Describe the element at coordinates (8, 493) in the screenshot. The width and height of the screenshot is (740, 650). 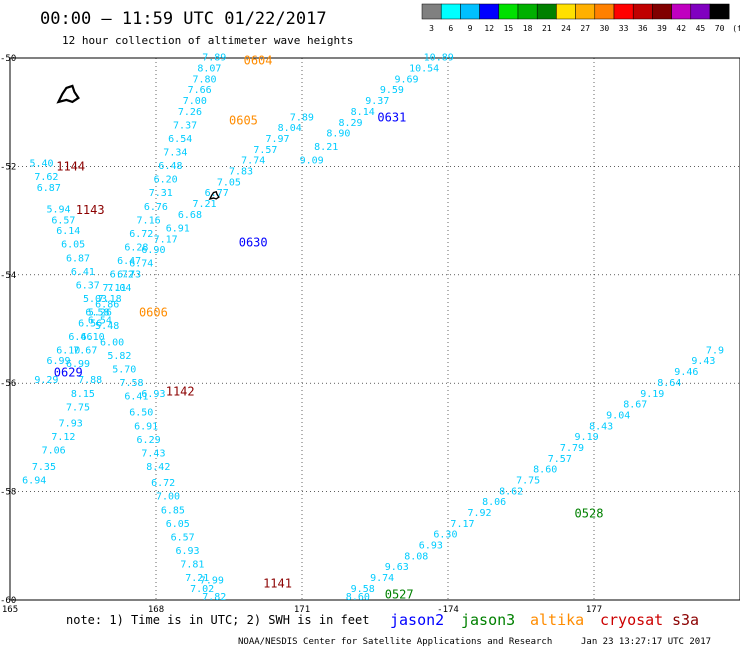
I see `y-tick-label: -58` at that location.